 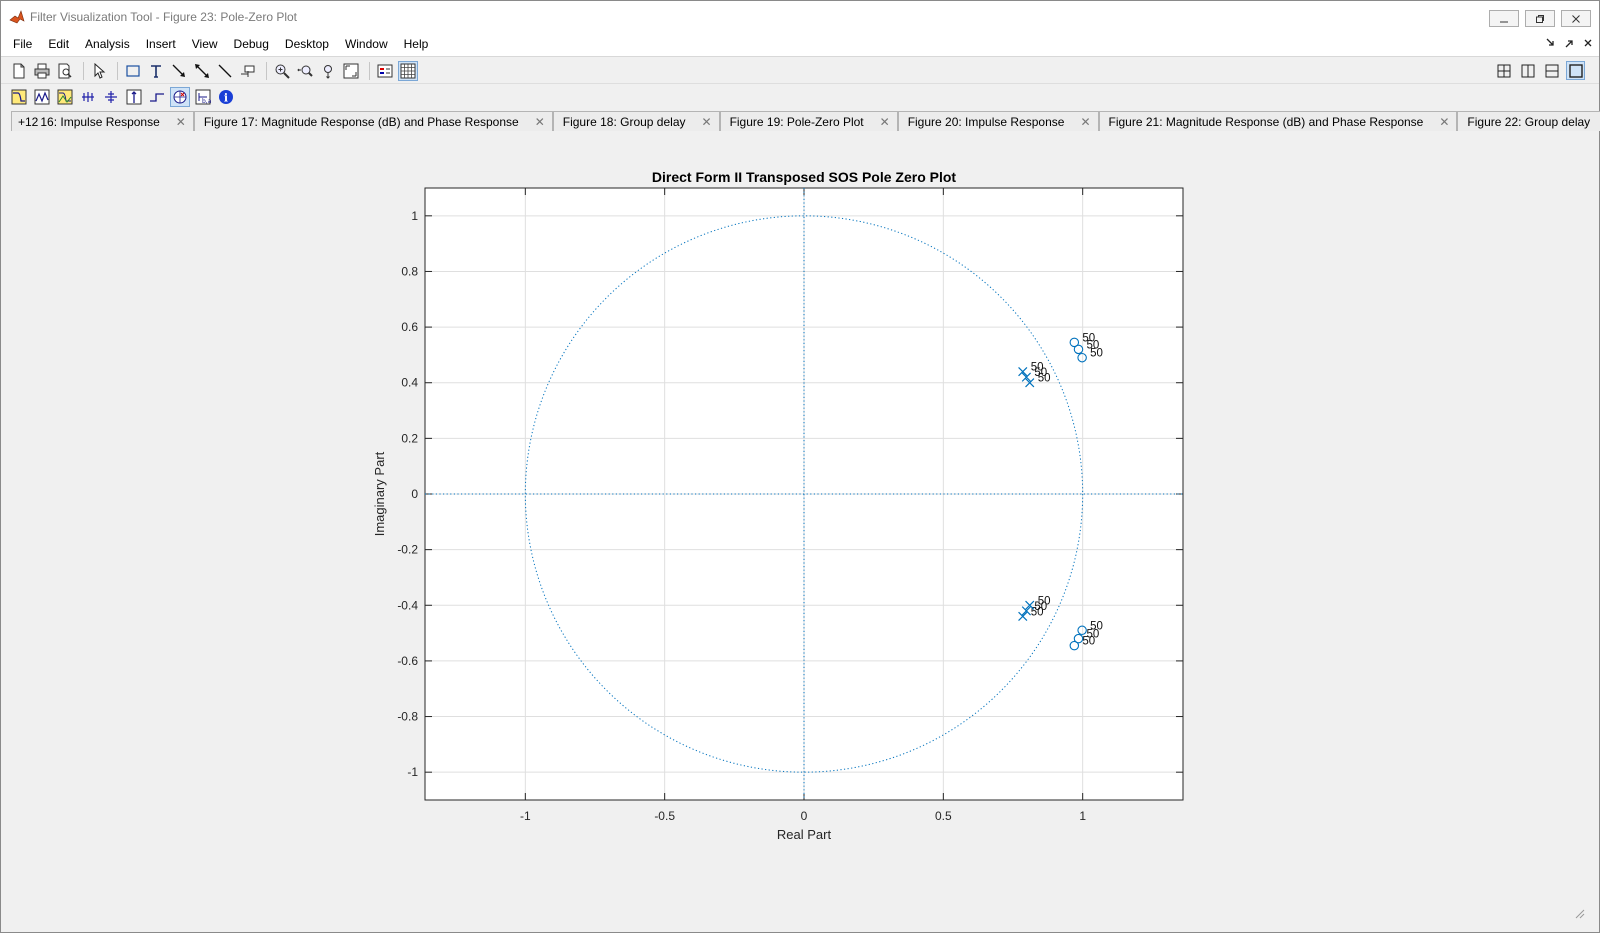 What do you see at coordinates (409, 438) in the screenshot?
I see `y-tick-label: 0.2` at bounding box center [409, 438].